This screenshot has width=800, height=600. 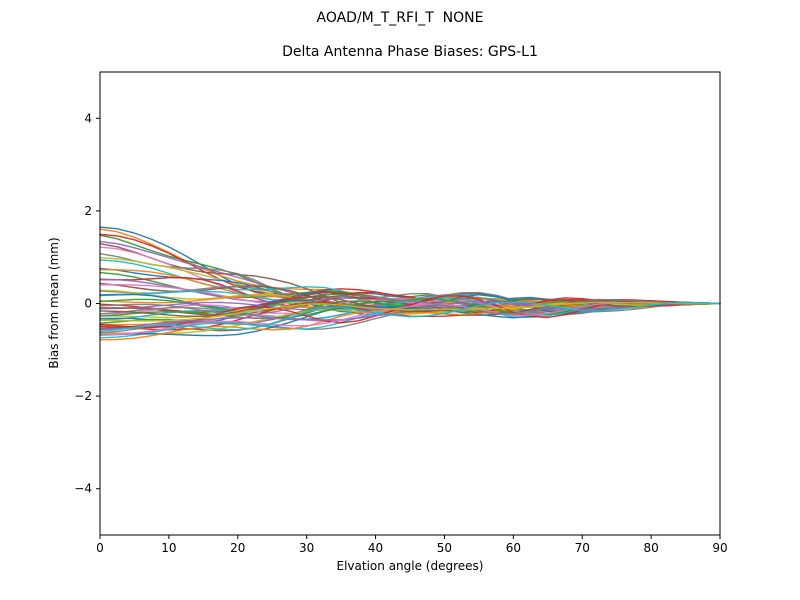 I want to click on x-tick-label: 60, so click(x=513, y=548).